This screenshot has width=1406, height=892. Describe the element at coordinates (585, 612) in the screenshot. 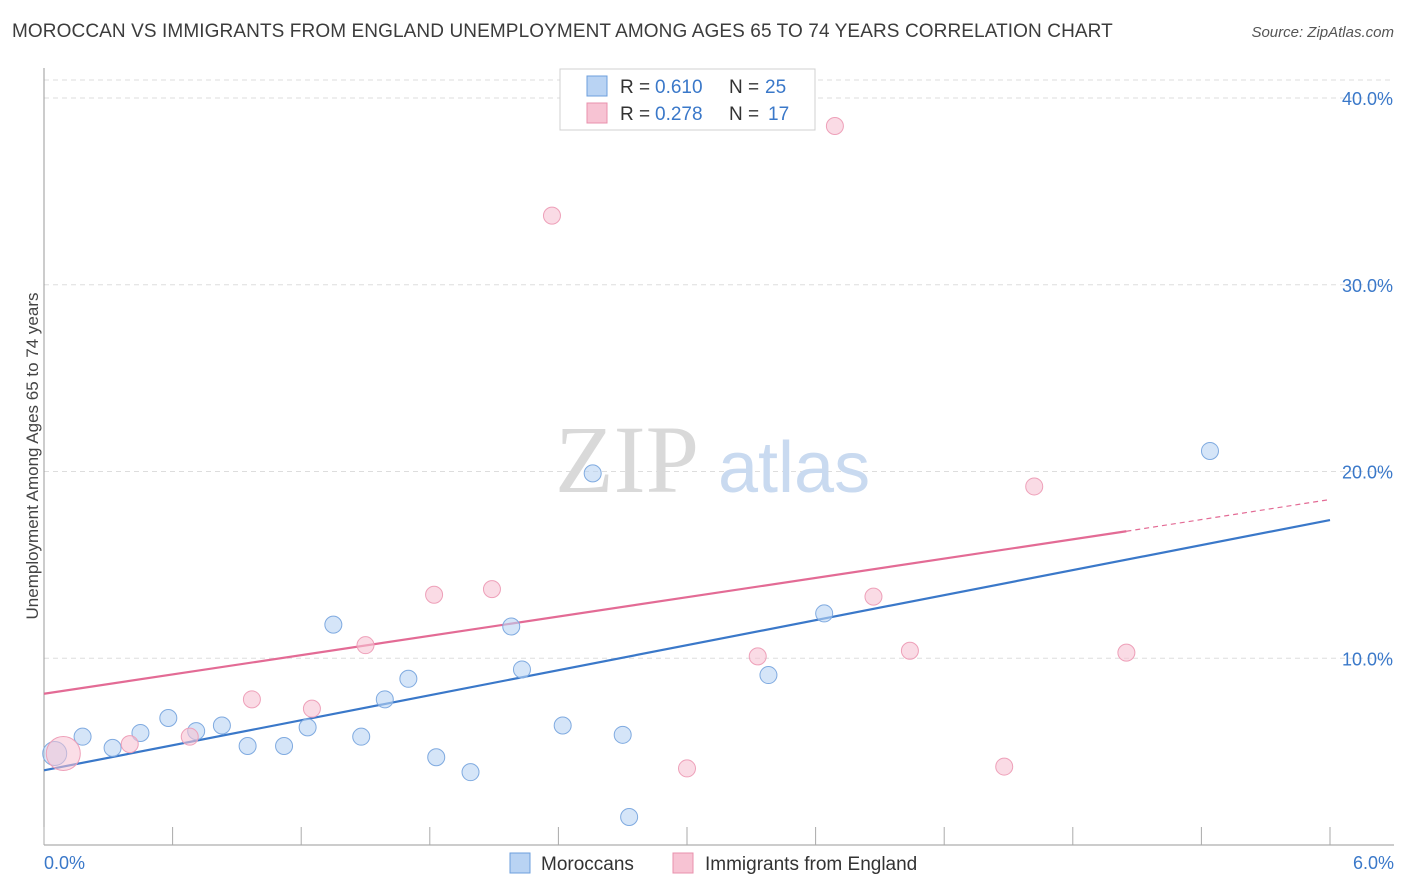

I see `trend-line-england` at that location.